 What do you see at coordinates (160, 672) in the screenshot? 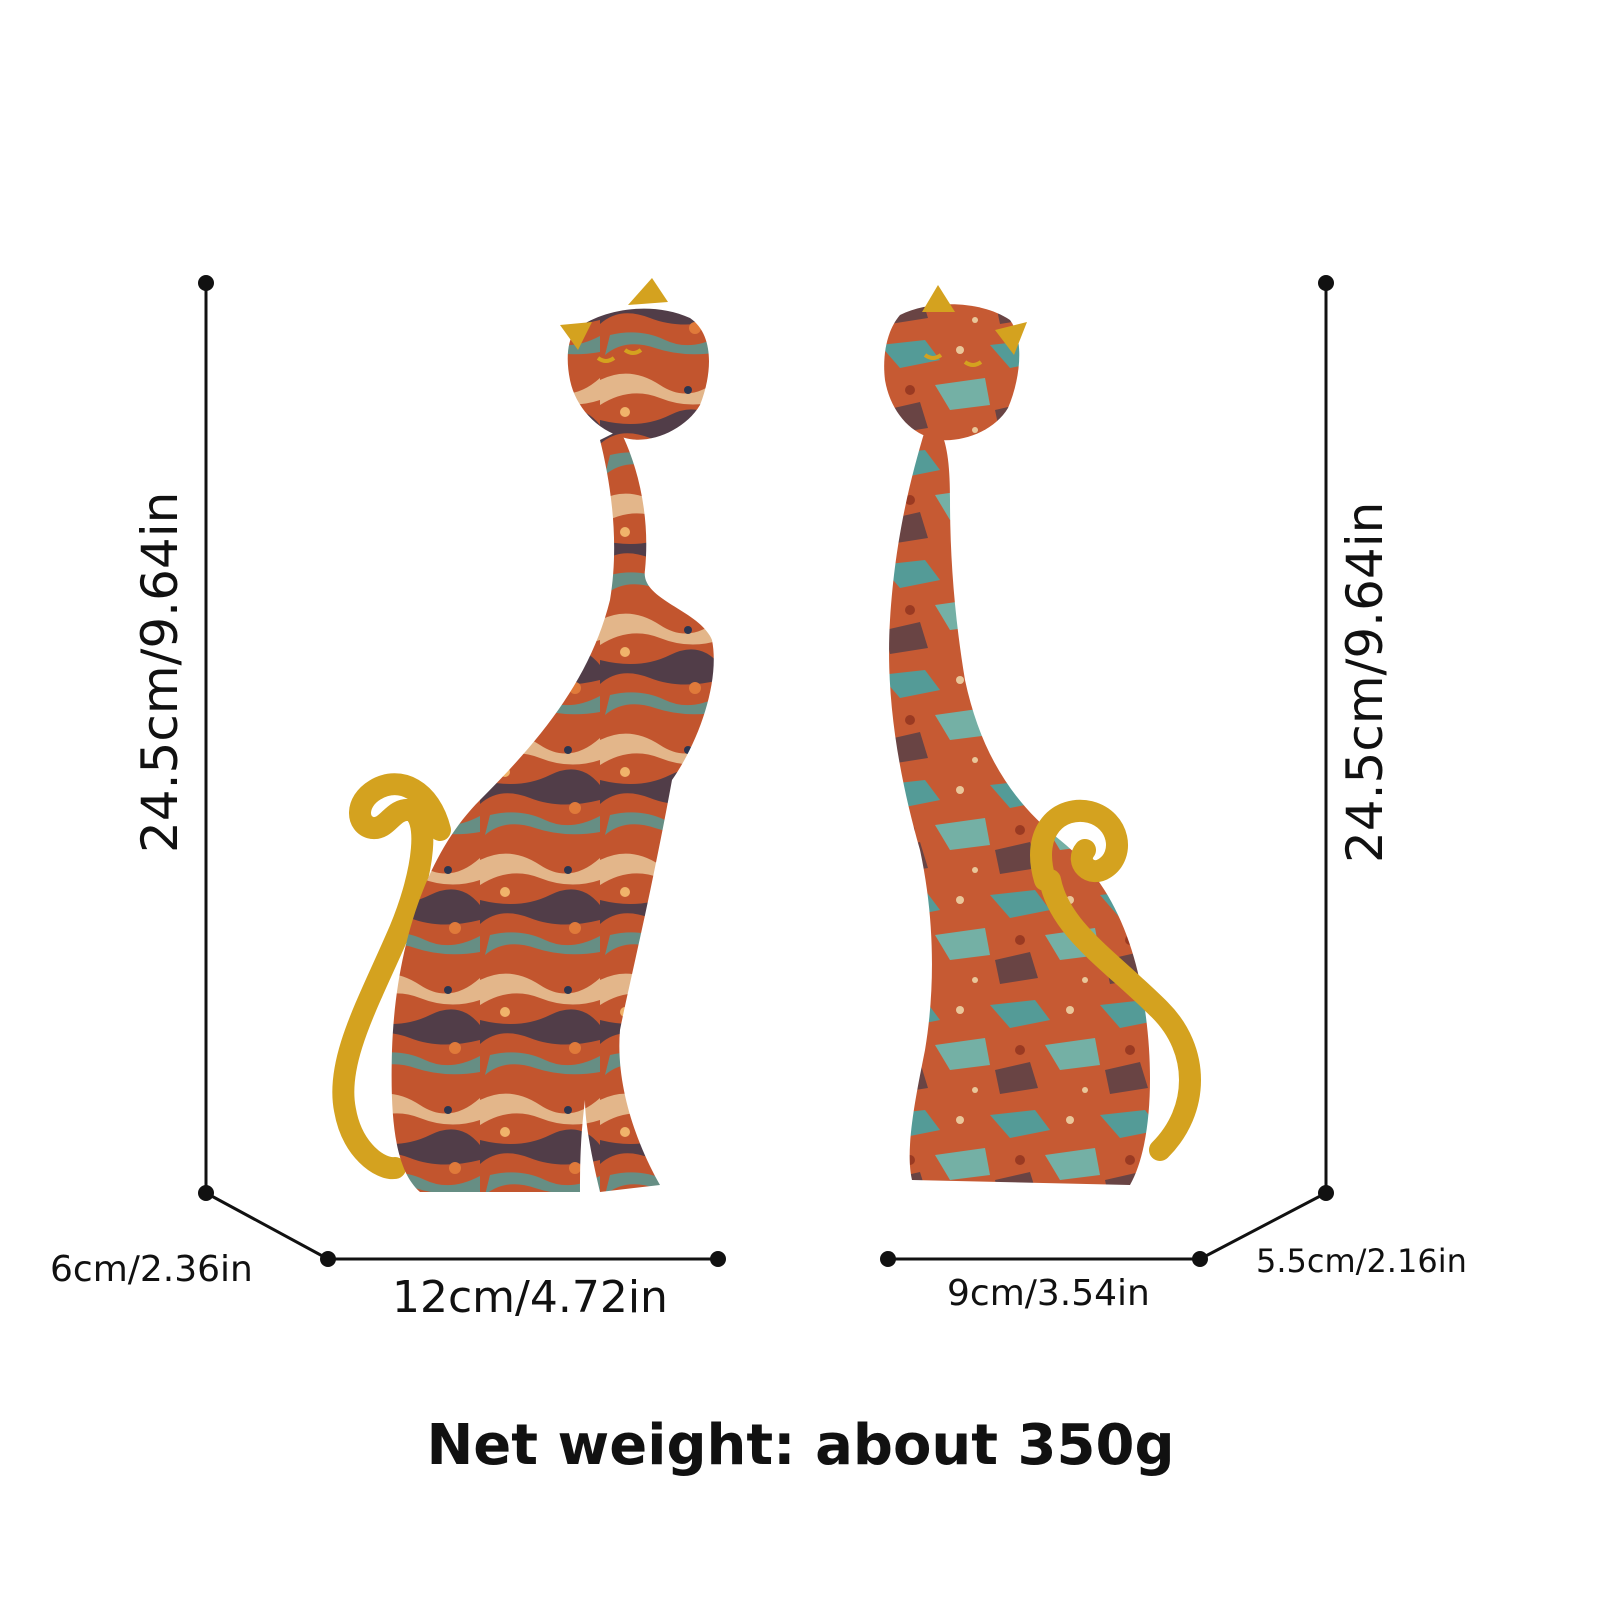
I see `left-height-label: 24.5cm/9.64in` at bounding box center [160, 672].